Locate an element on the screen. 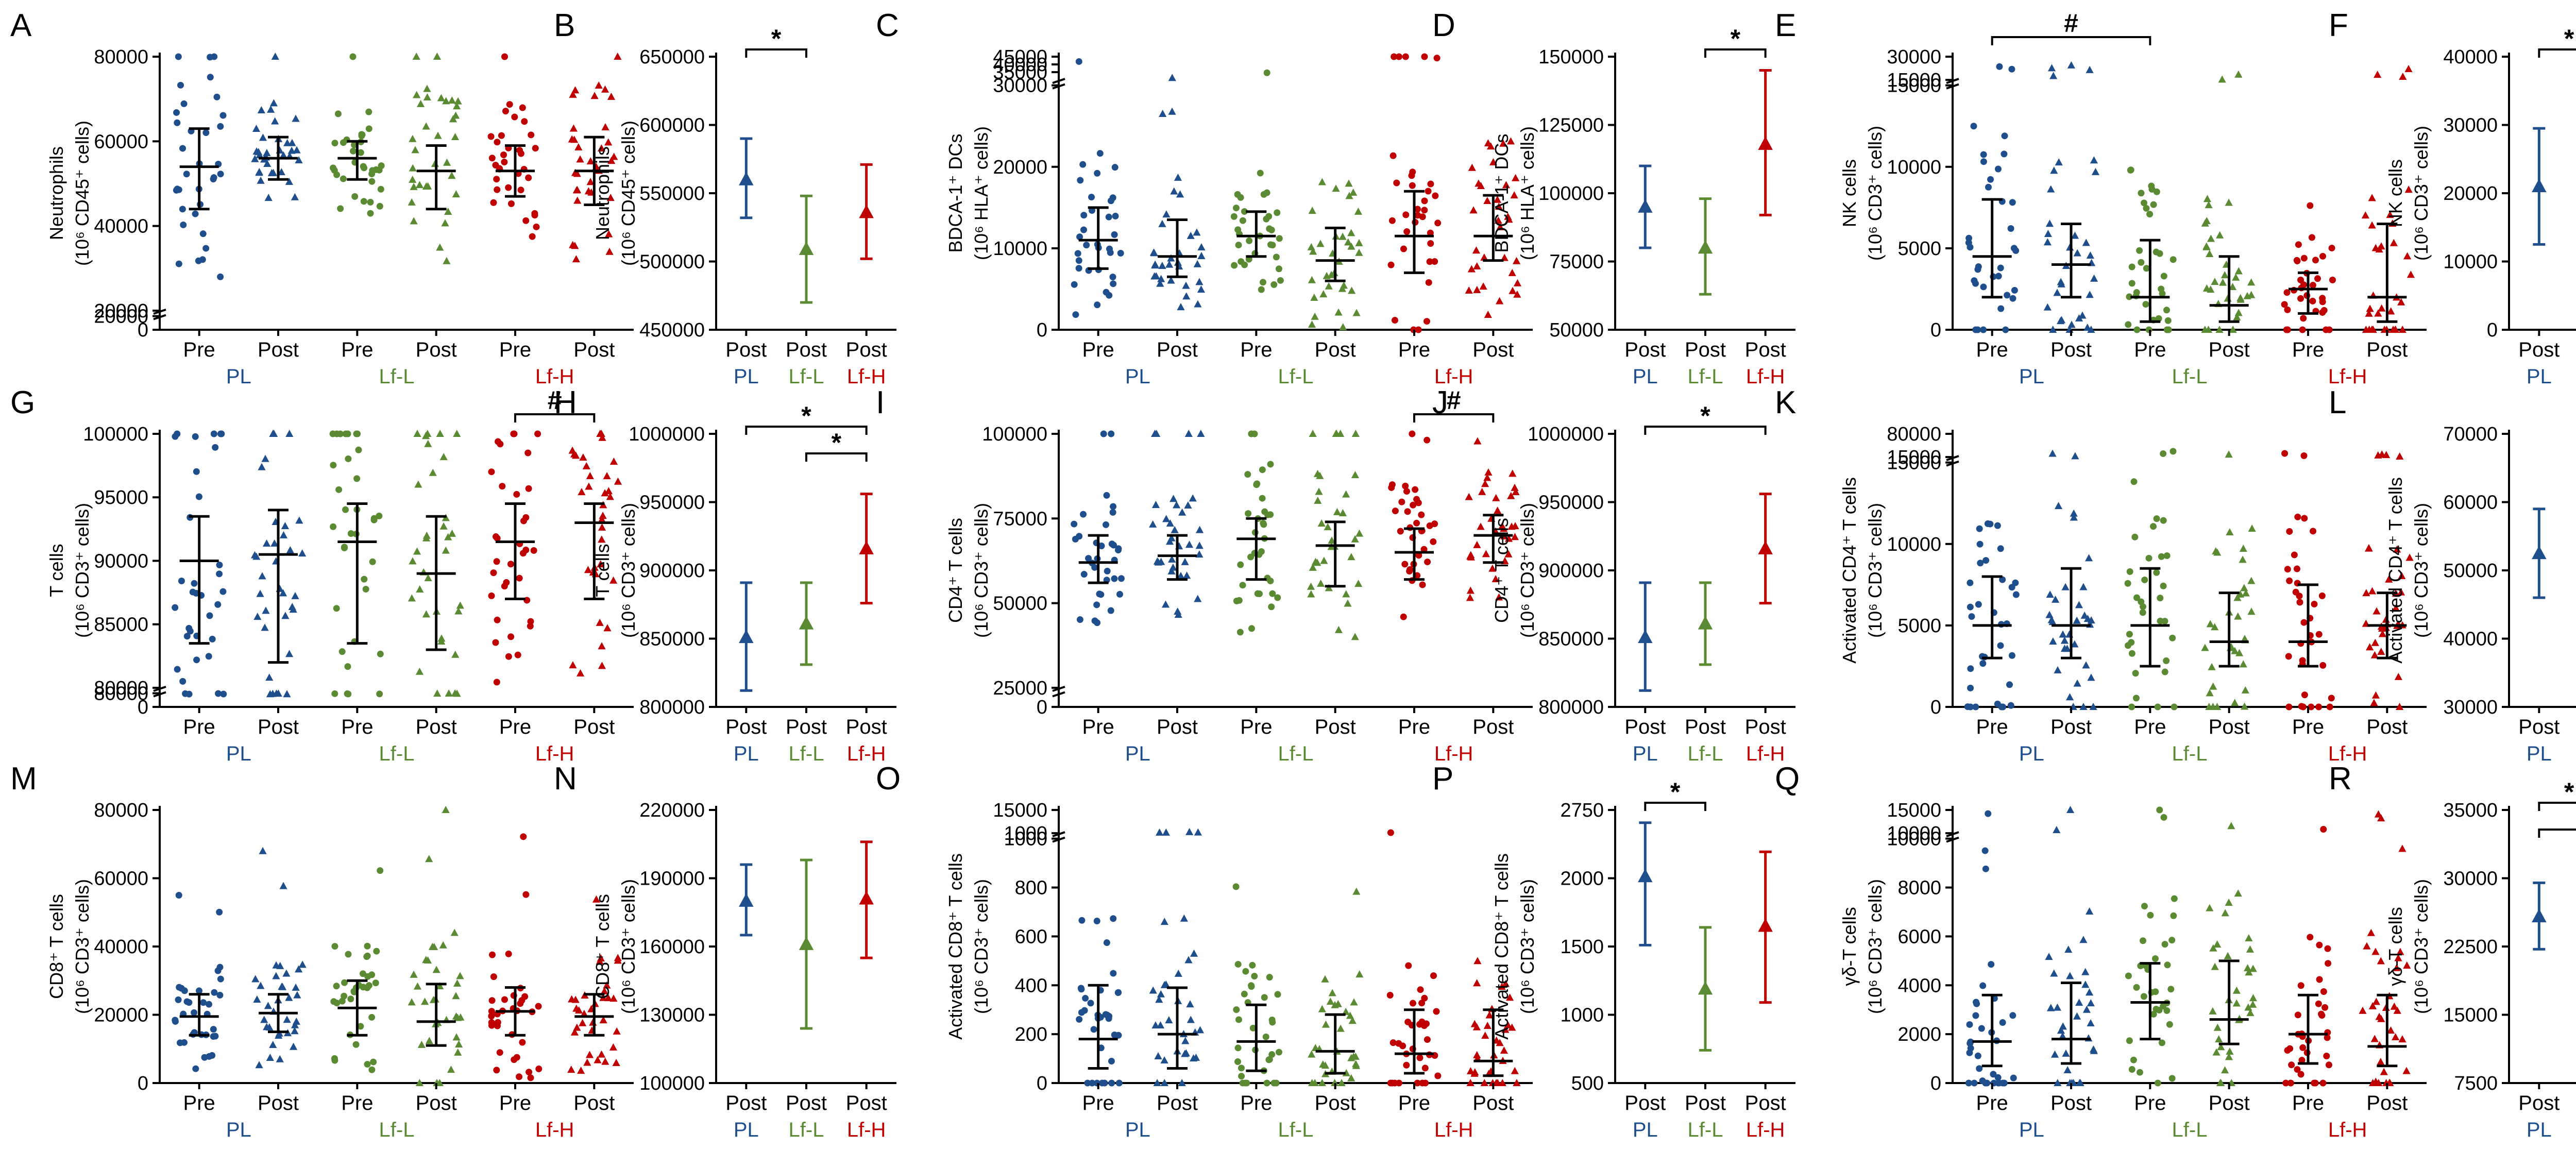 The width and height of the screenshot is (2576, 1166). y-tick-label: 8000 is located at coordinates (1919, 888).